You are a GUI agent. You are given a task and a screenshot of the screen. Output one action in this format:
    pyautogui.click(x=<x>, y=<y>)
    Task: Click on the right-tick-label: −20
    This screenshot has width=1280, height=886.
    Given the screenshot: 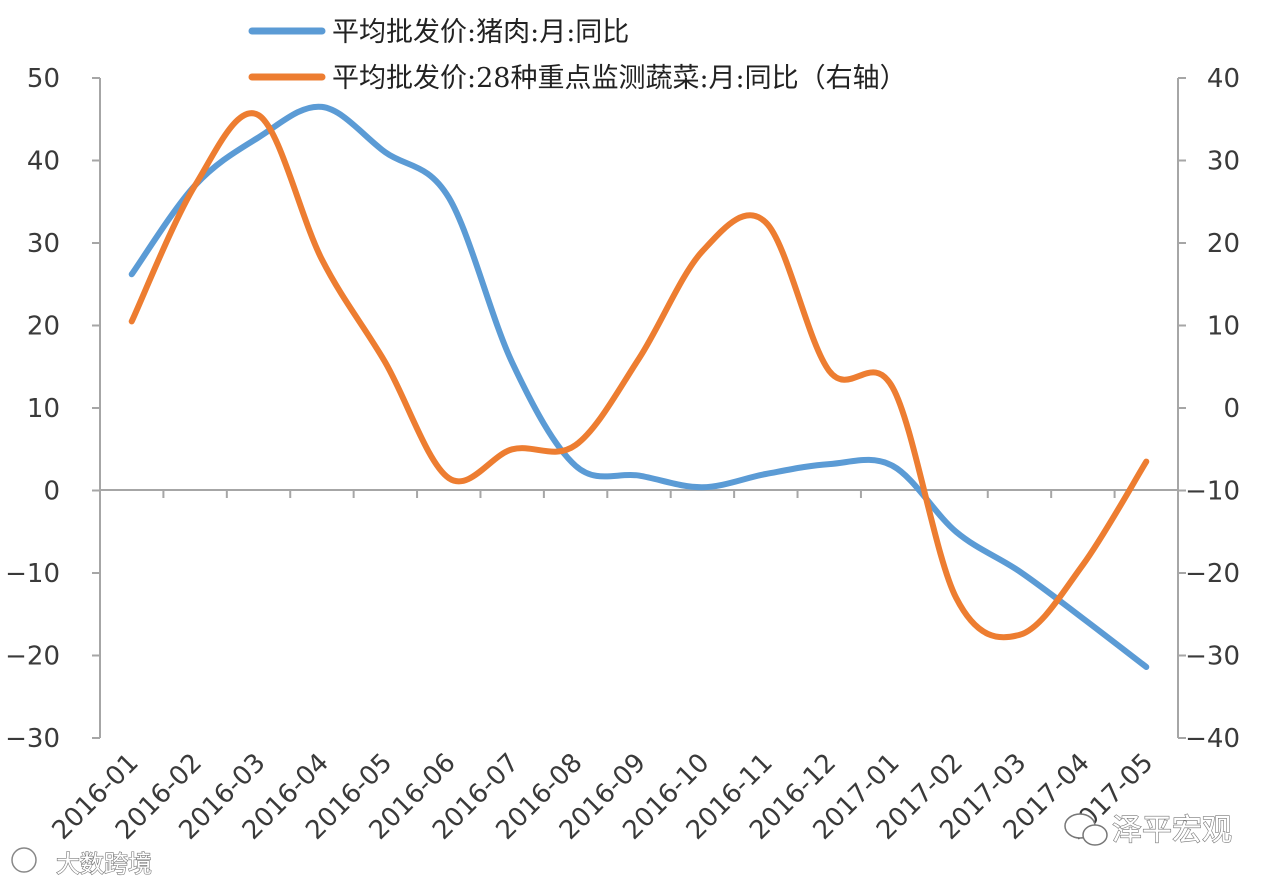 What is the action you would take?
    pyautogui.click(x=1212, y=574)
    